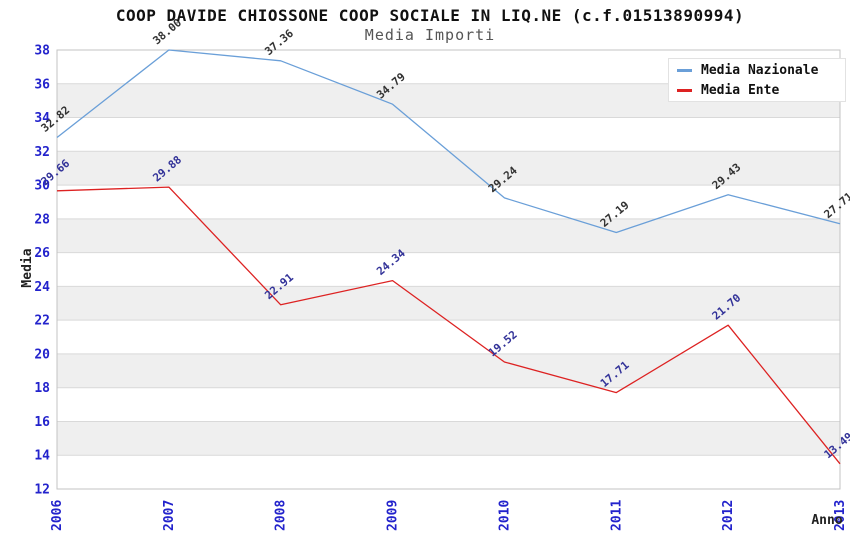  Describe the element at coordinates (42, 118) in the screenshot. I see `y-tick-label: 34` at that location.